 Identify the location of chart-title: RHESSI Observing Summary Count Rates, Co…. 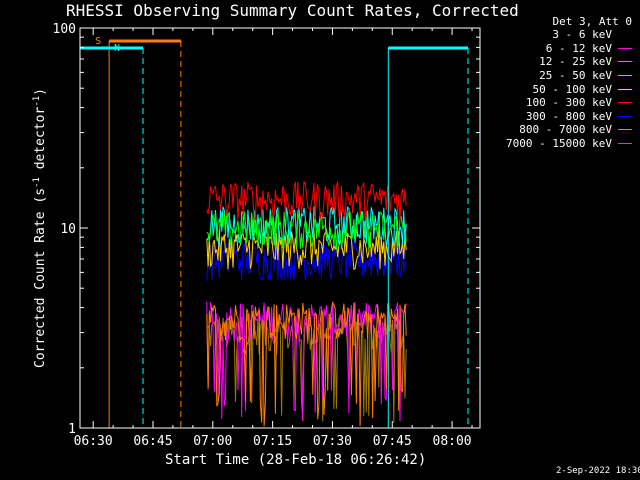
(292, 10).